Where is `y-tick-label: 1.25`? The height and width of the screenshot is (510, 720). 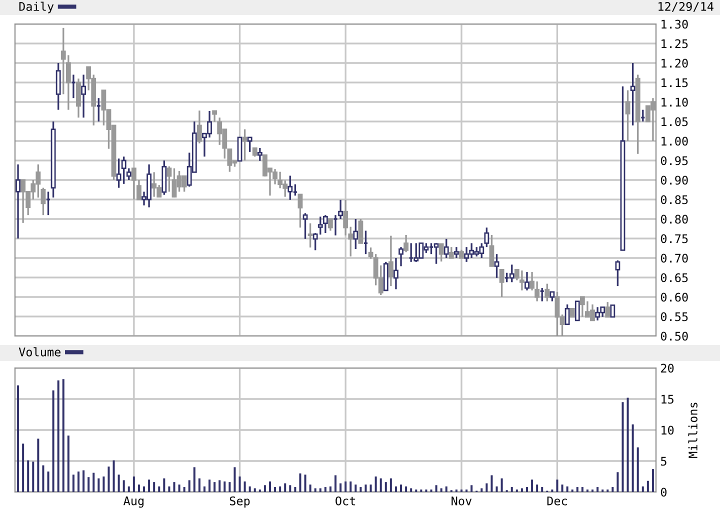 y-tick-label: 1.25 is located at coordinates (675, 43).